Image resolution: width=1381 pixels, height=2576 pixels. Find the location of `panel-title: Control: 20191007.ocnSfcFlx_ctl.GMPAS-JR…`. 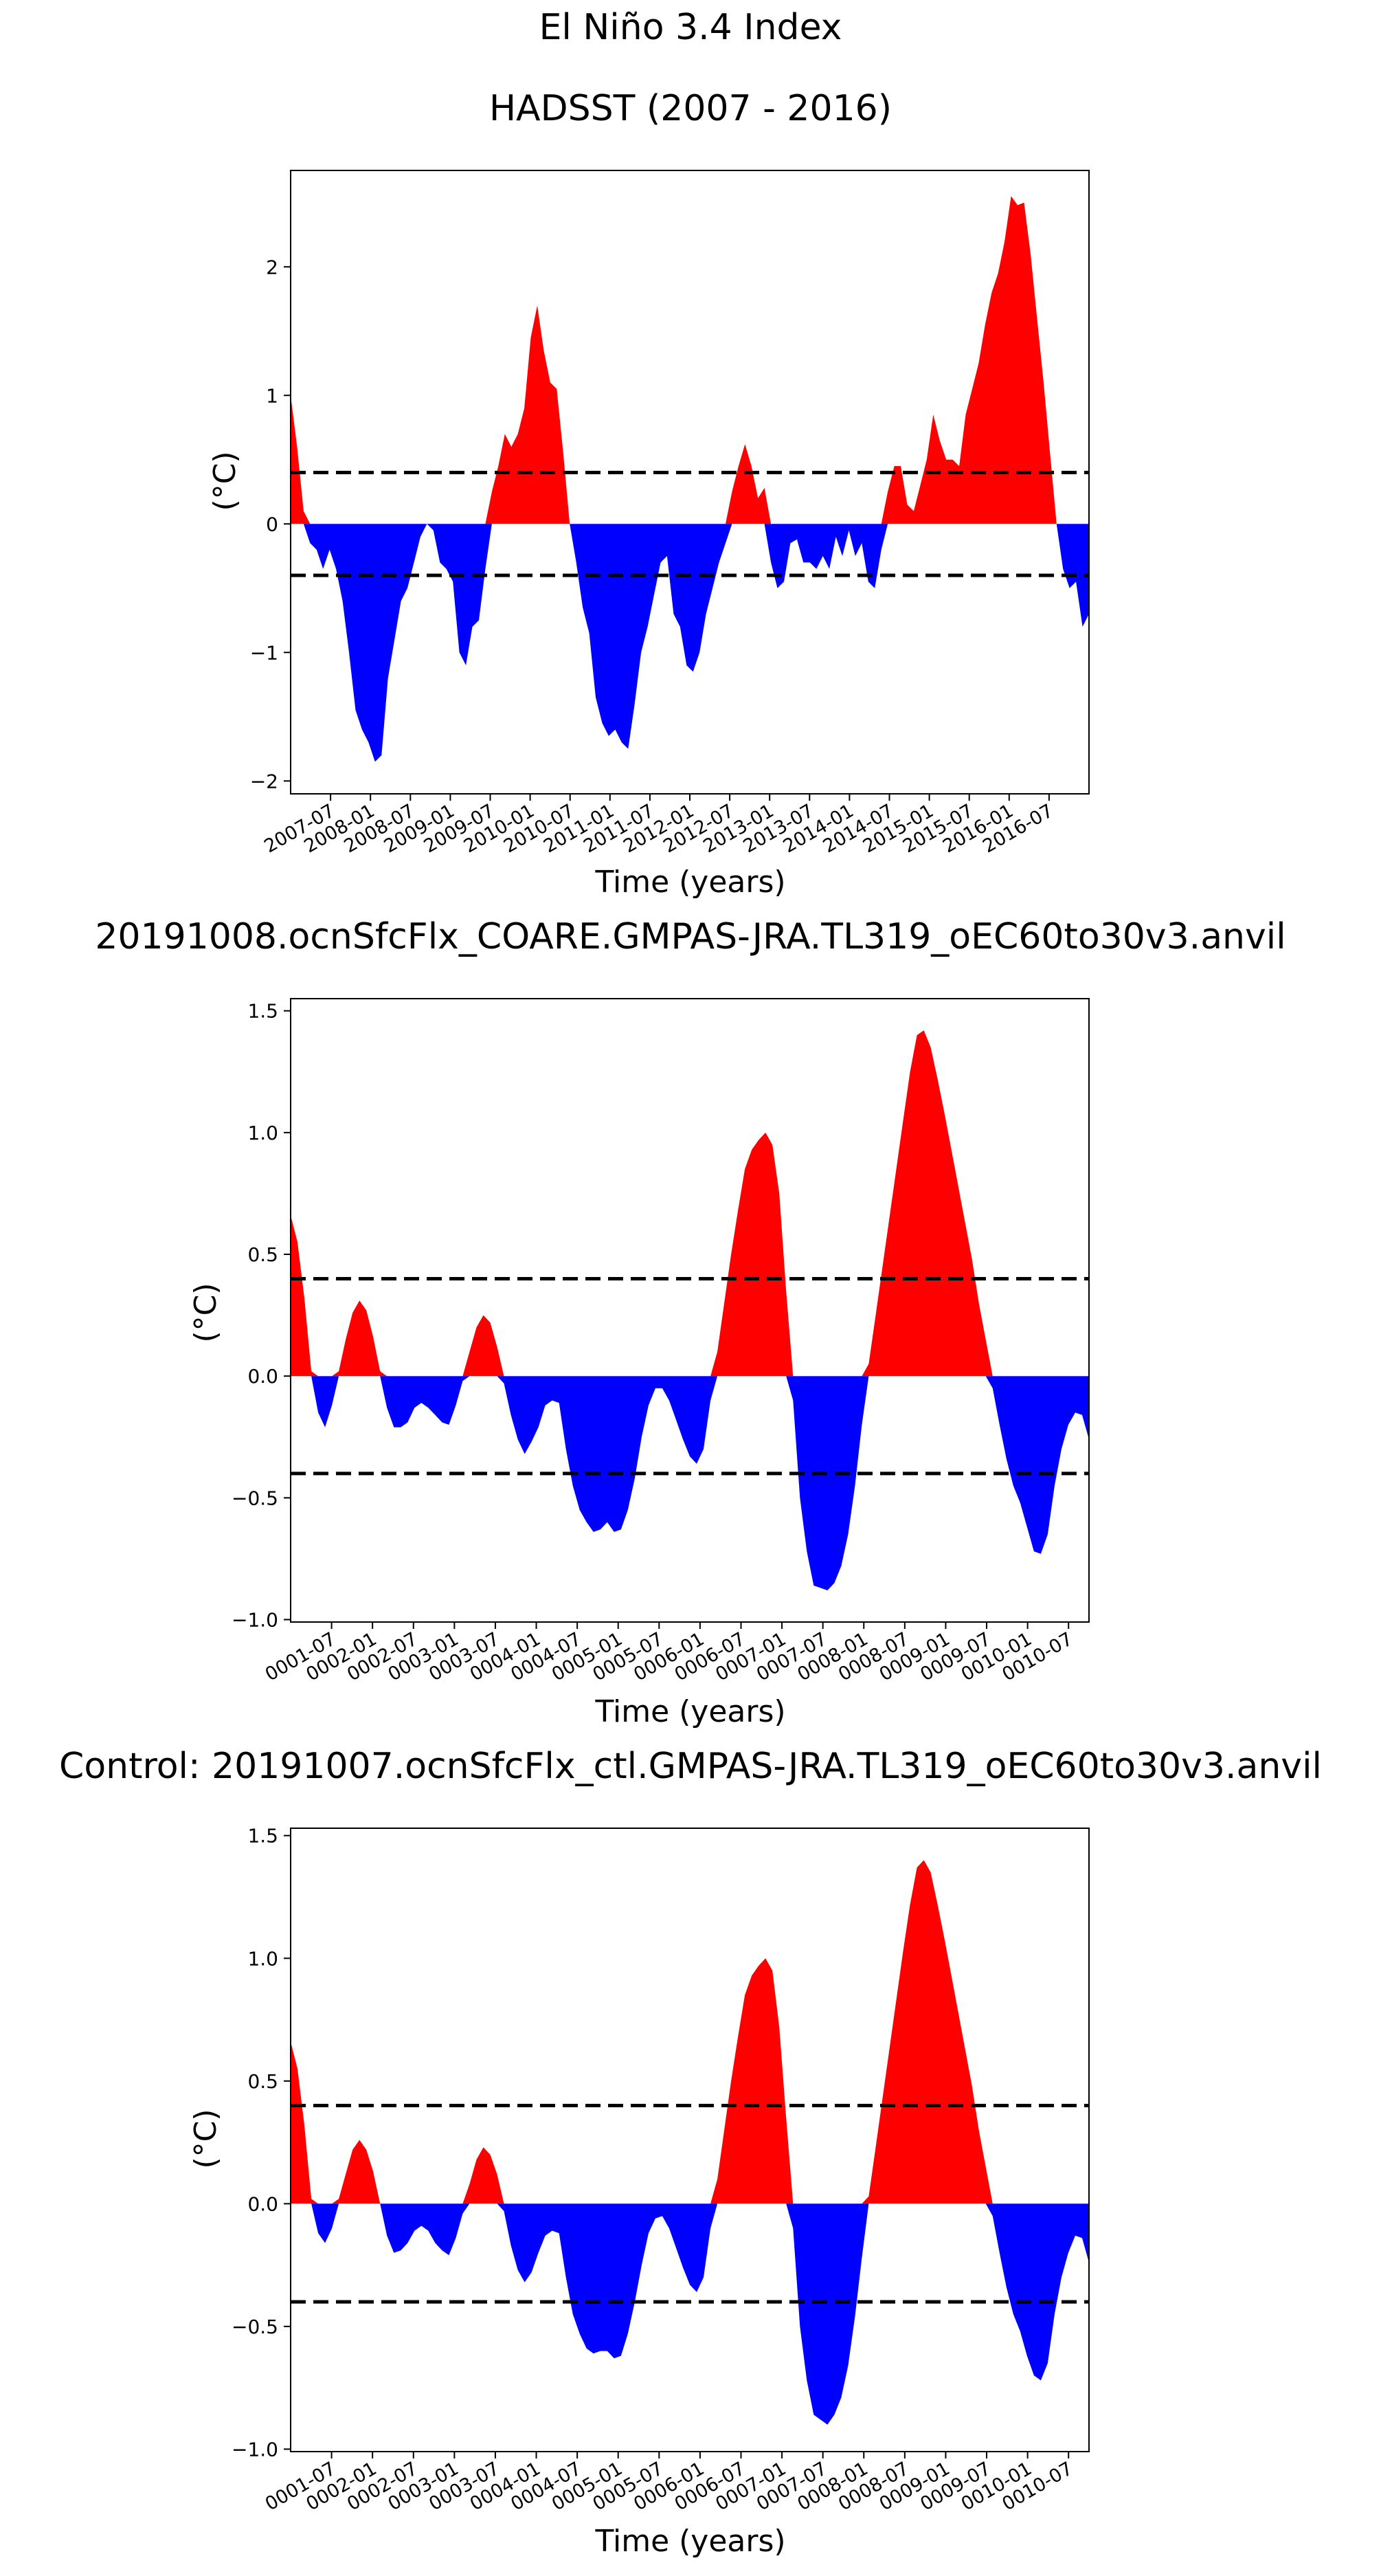

panel-title: Control: 20191007.ocnSfcFlx_ctl.GMPAS-JR… is located at coordinates (690, 1766).